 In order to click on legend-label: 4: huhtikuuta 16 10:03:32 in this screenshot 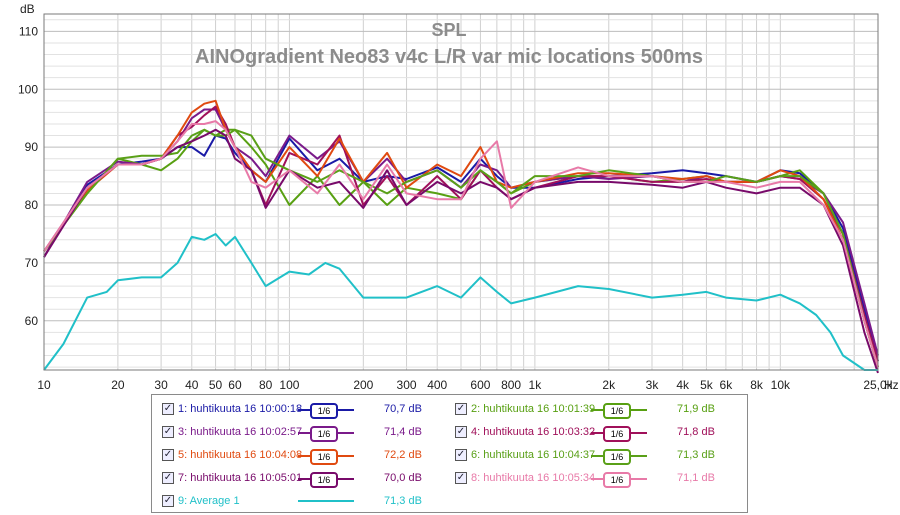, I will do `click(533, 432)`.